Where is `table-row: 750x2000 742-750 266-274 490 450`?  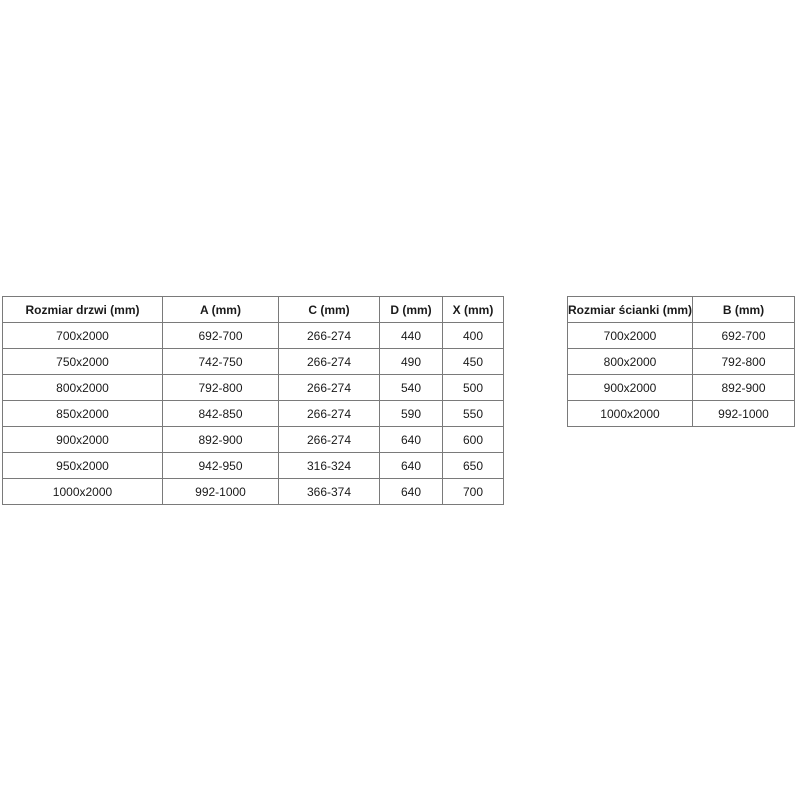
table-row: 750x2000 742-750 266-274 490 450 is located at coordinates (253, 361).